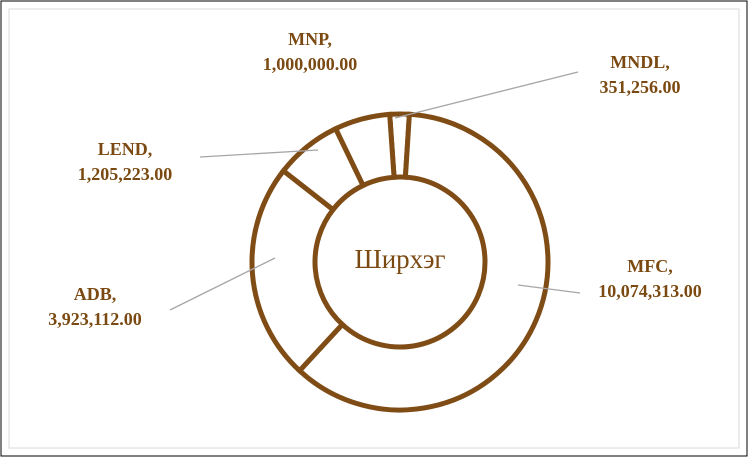  I want to click on data-label-name: MNP,, so click(310, 39).